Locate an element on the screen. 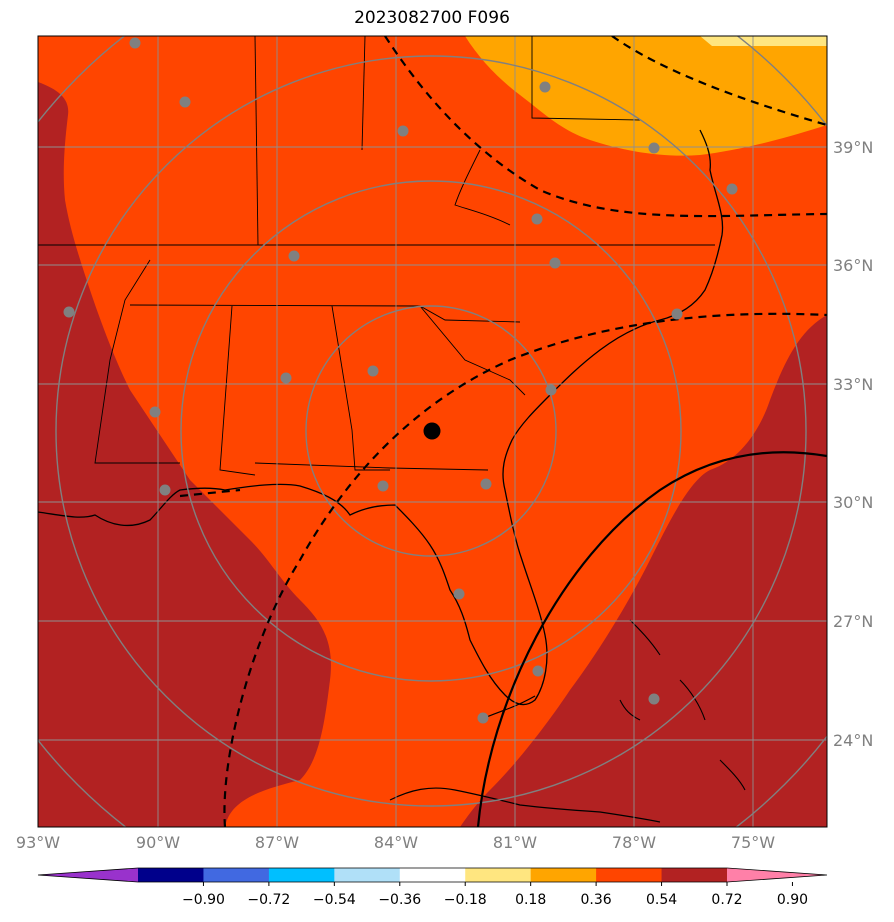  lon-label: 84°W is located at coordinates (396, 842).